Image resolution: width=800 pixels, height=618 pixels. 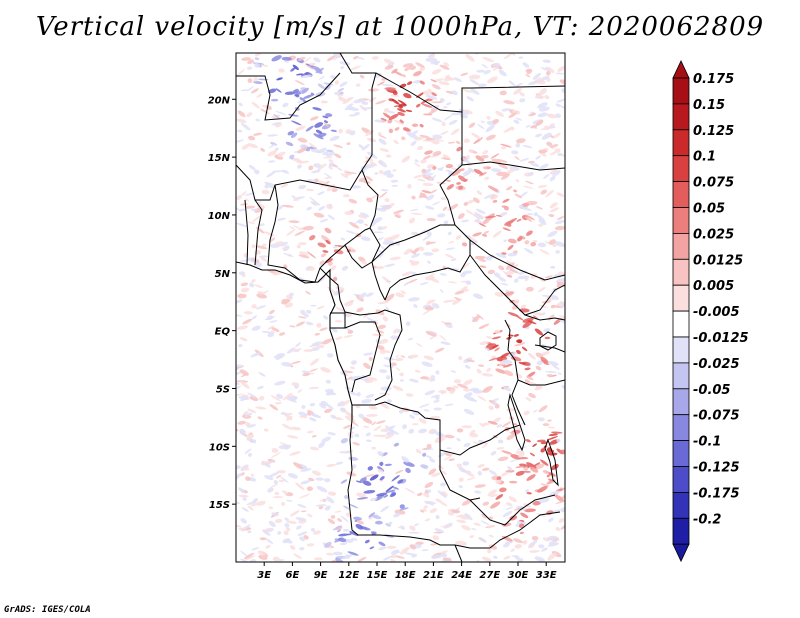 I want to click on lon-tick-label: 15E, so click(x=377, y=575).